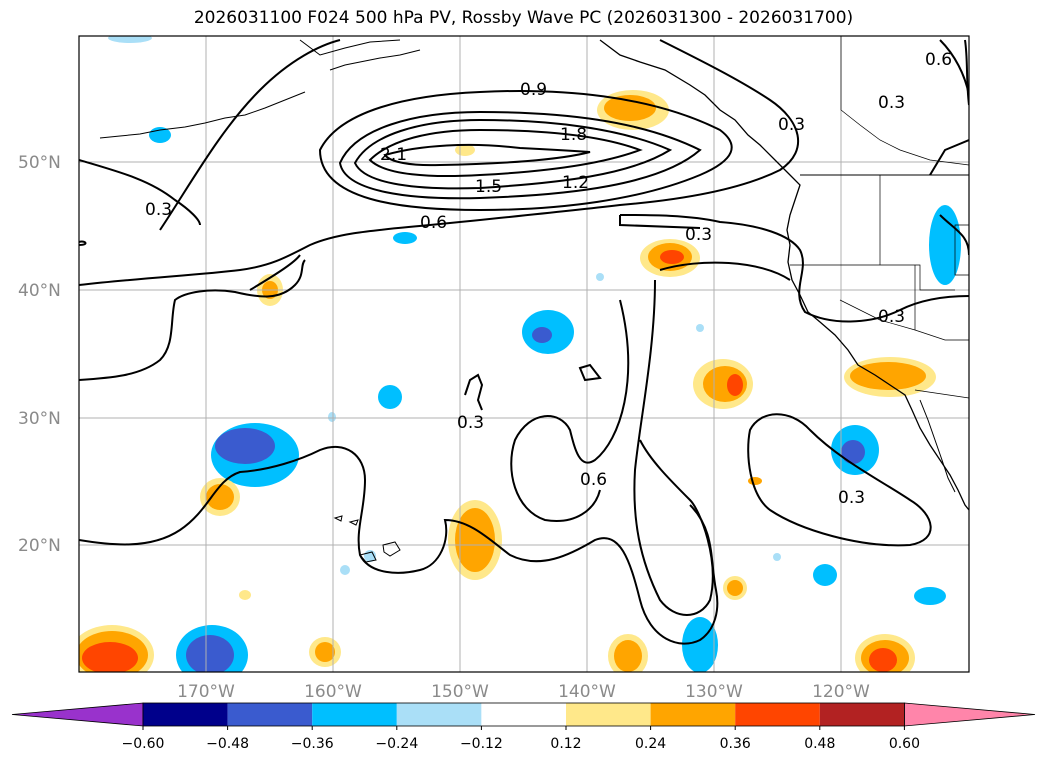  Describe the element at coordinates (39, 546) in the screenshot. I see `lat-label: 20°N` at that location.